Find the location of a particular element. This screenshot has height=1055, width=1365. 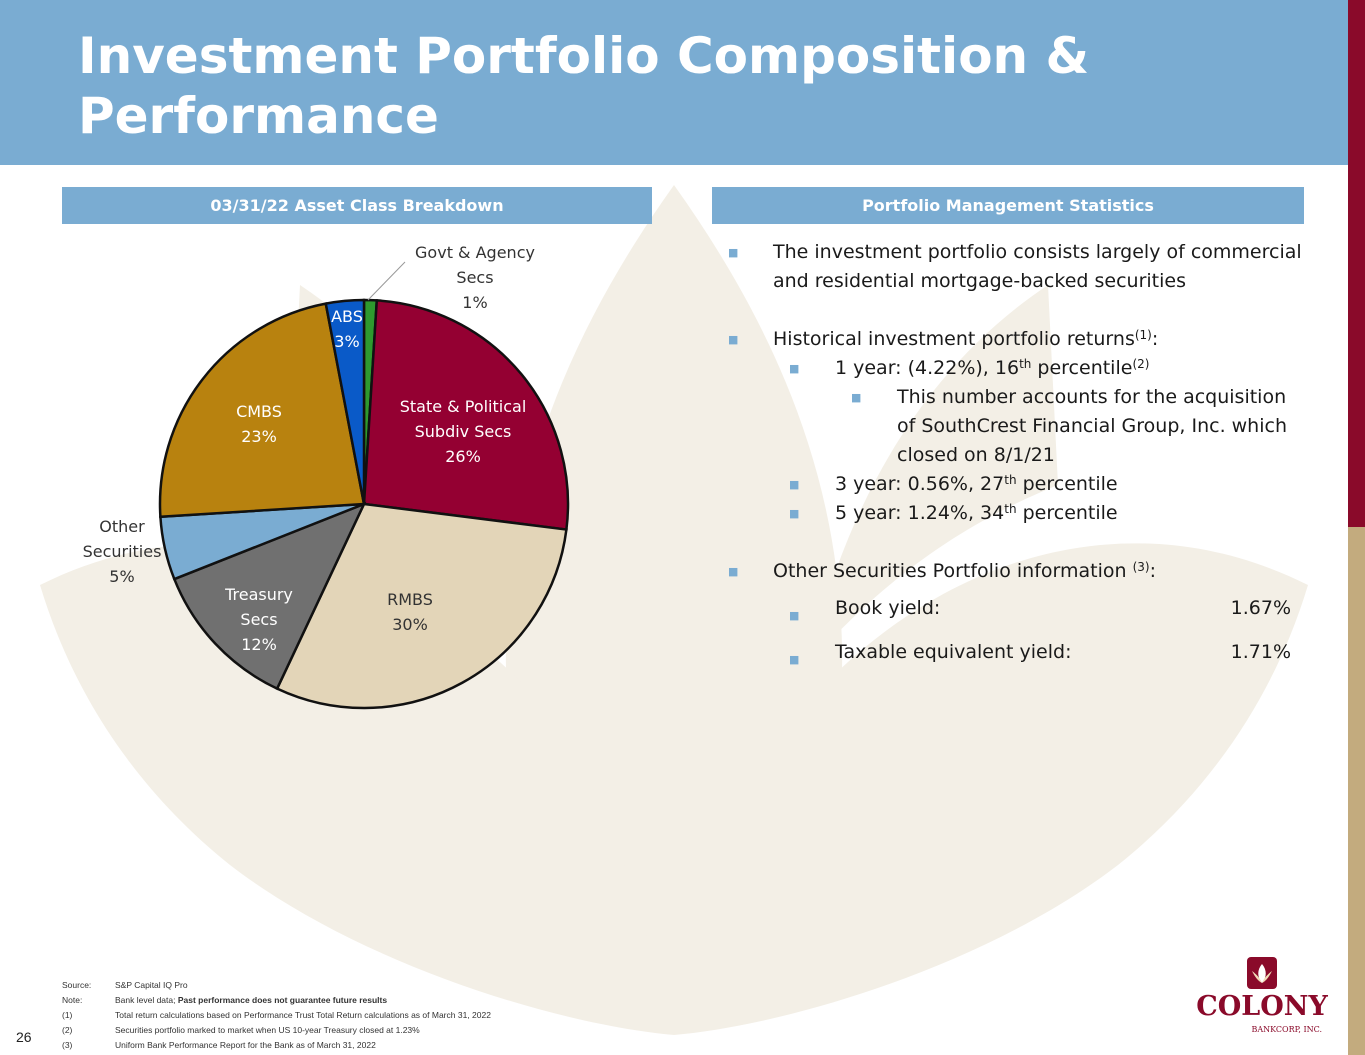

leader-line-govt-and-agency-secs is located at coordinates (386, 281).